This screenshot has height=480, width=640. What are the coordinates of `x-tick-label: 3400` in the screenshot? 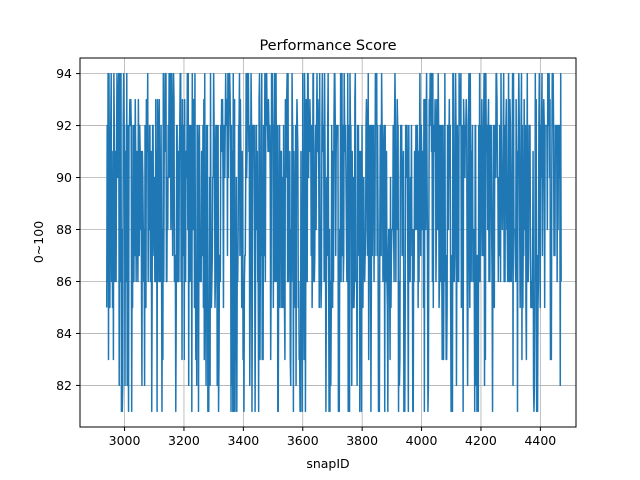 It's located at (243, 440).